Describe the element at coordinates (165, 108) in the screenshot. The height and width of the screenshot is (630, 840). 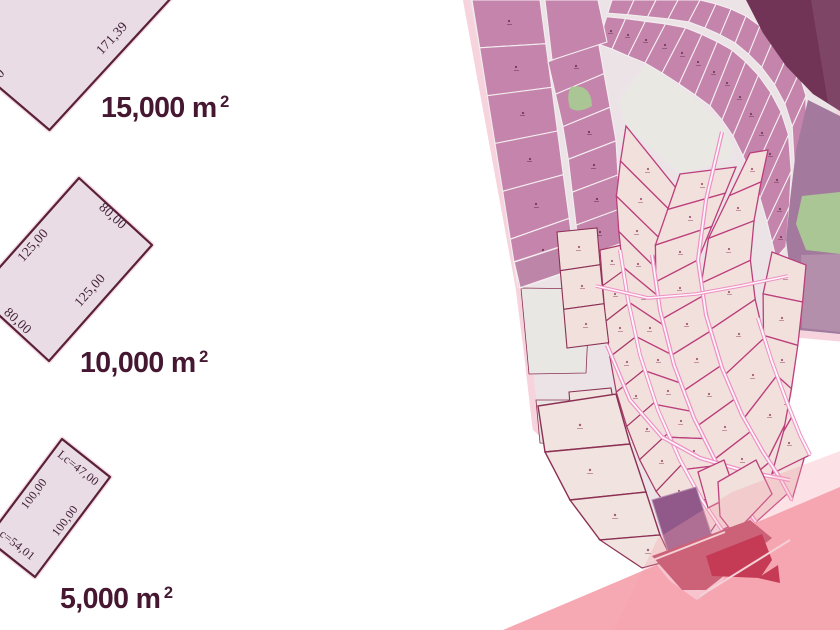
I see `svg-text: 15,000 m2` at that location.